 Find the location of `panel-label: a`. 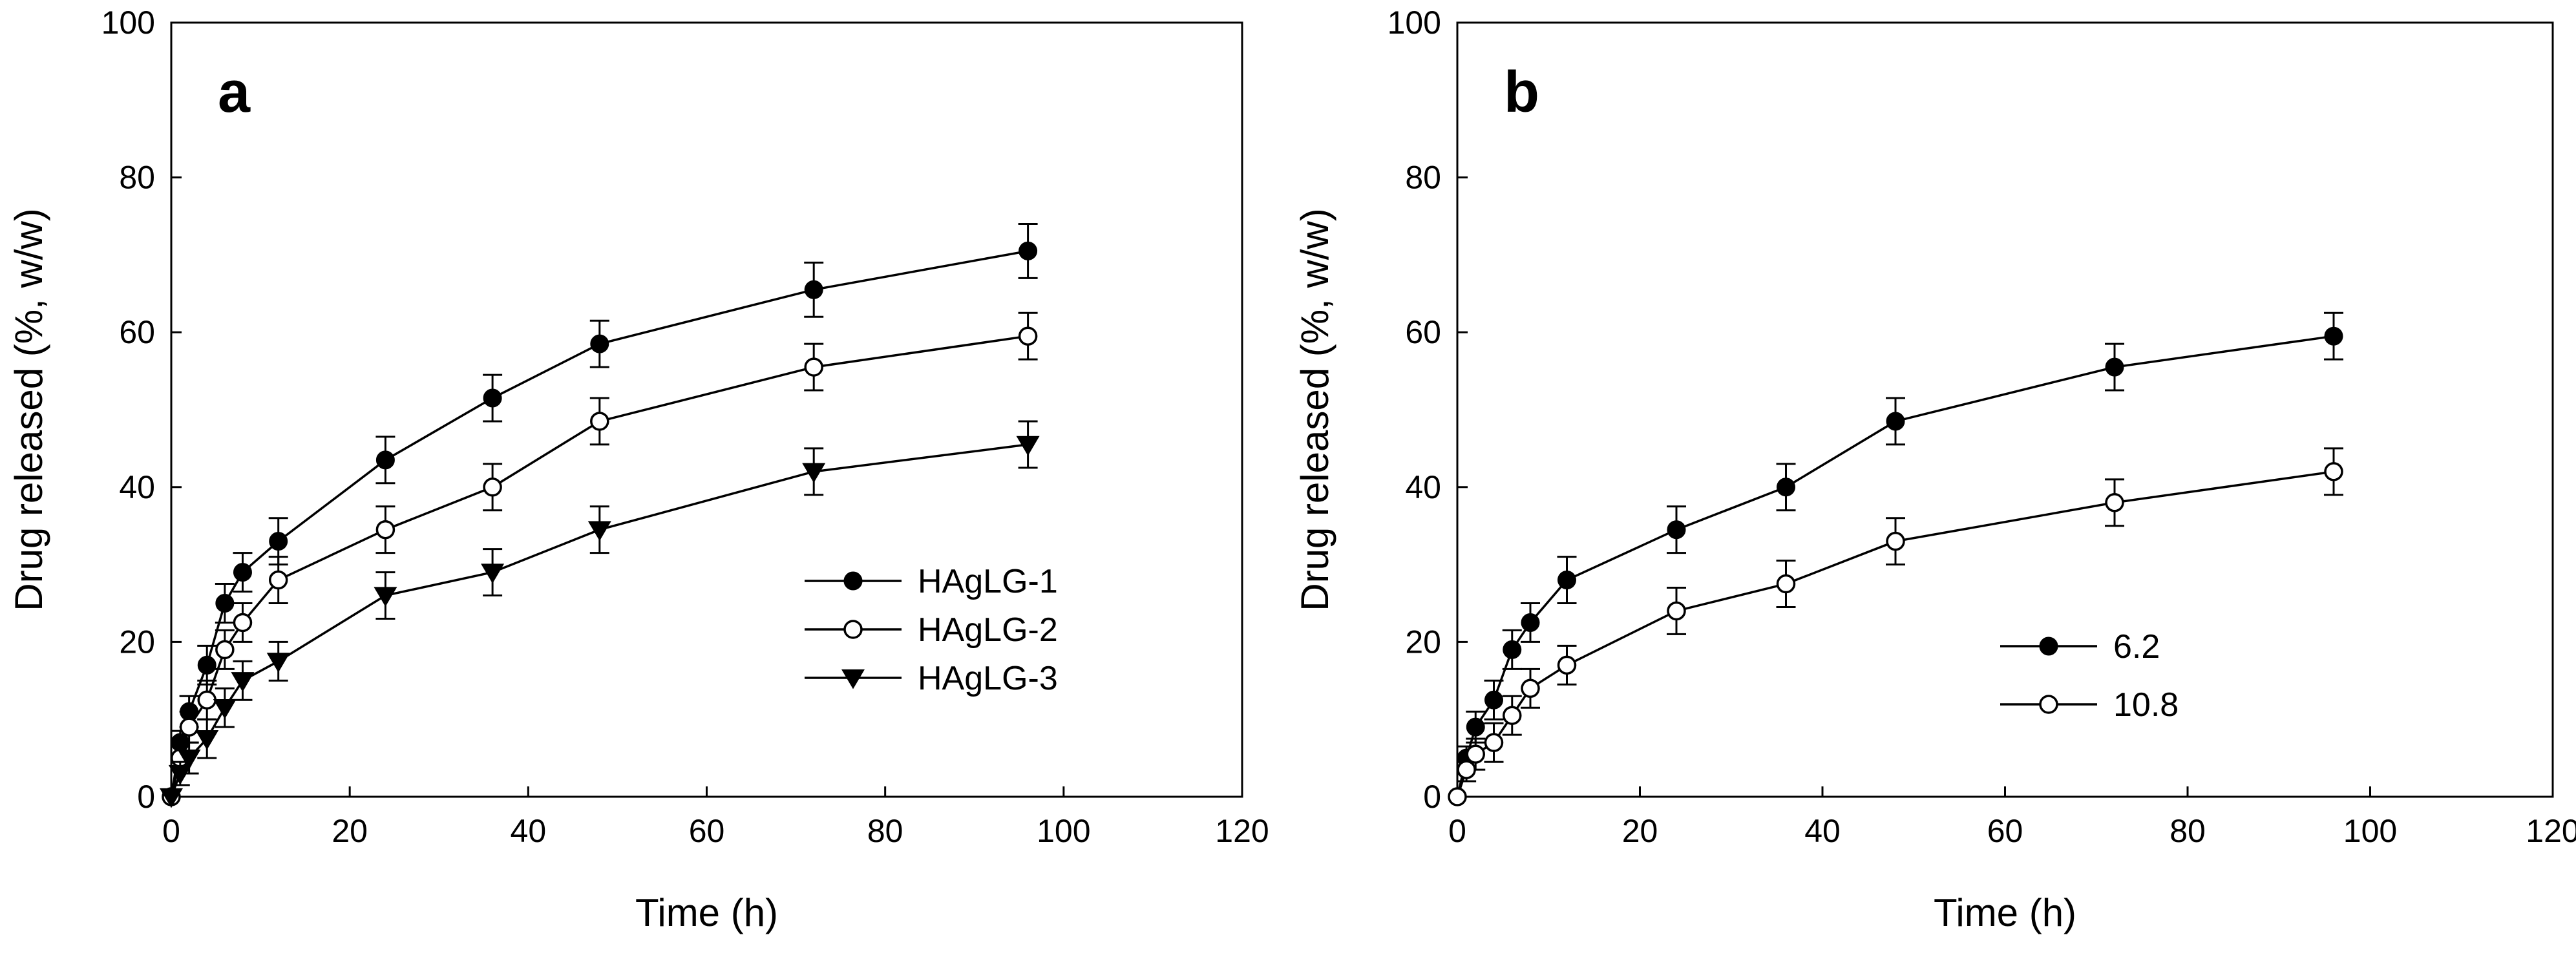

panel-label: a is located at coordinates (234, 92).